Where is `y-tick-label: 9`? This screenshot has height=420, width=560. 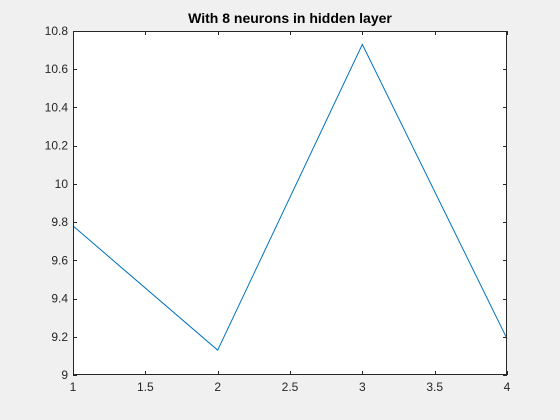 y-tick-label: 9 is located at coordinates (64, 375).